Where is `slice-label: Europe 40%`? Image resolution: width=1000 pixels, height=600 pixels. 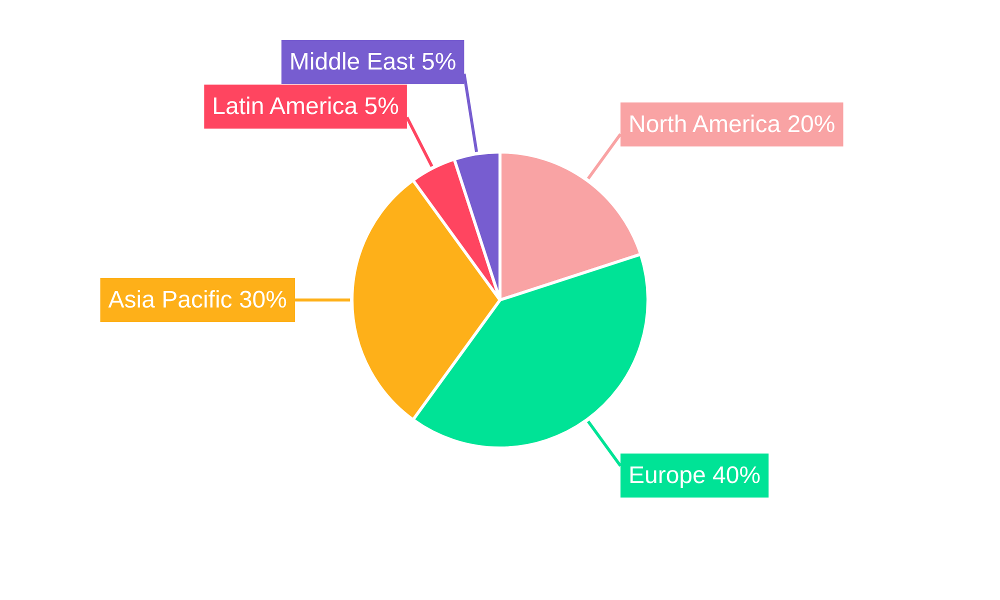 slice-label: Europe 40% is located at coordinates (694, 476).